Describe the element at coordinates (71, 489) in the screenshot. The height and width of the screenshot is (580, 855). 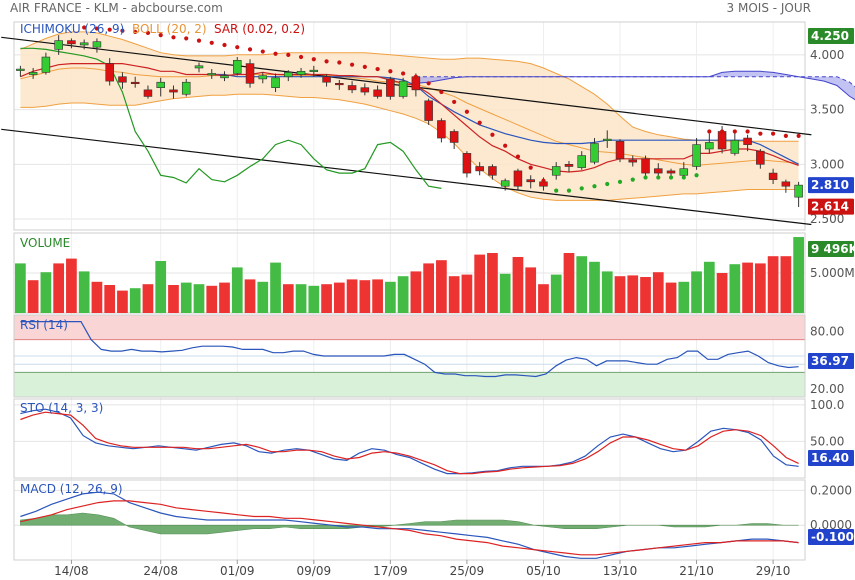
I see `macd-title: MACD (12, 26, 9)` at that location.